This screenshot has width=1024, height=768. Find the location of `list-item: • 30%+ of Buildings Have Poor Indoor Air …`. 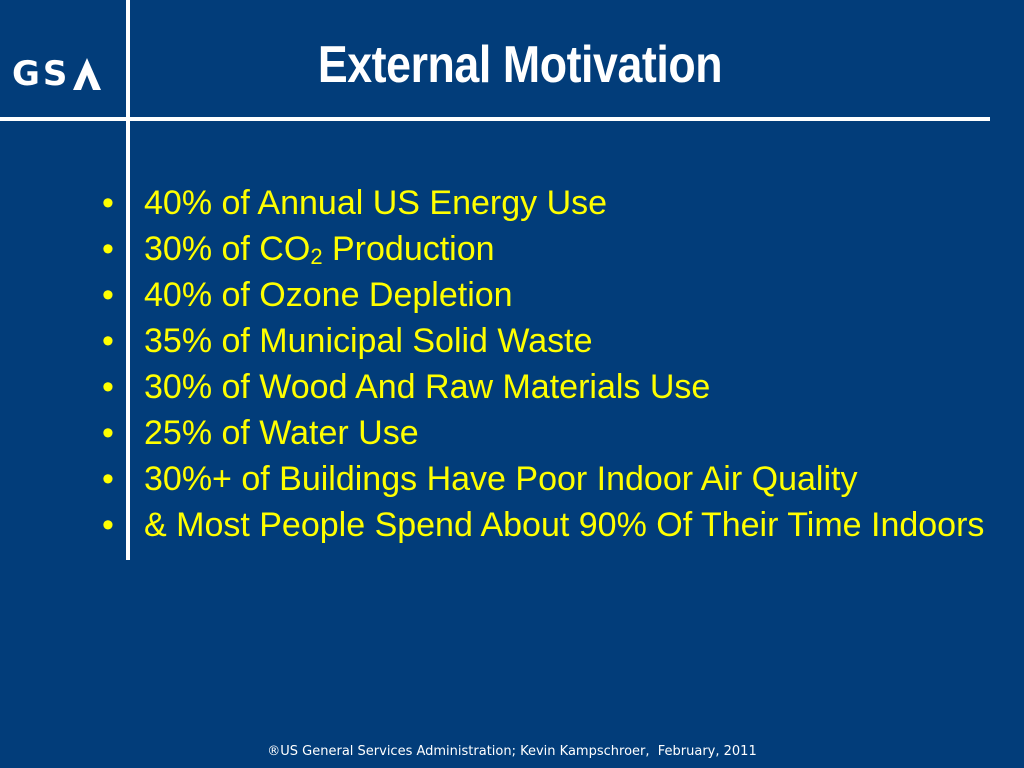

list-item: • 30%+ of Buildings Have Poor Indoor Air … is located at coordinates (550, 479).